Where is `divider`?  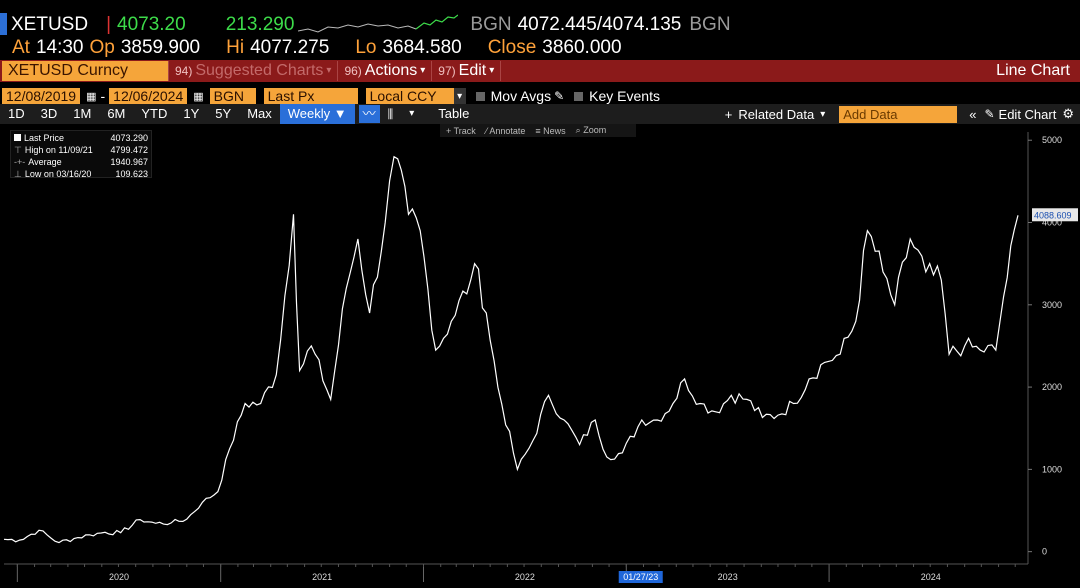 divider is located at coordinates (501, 71).